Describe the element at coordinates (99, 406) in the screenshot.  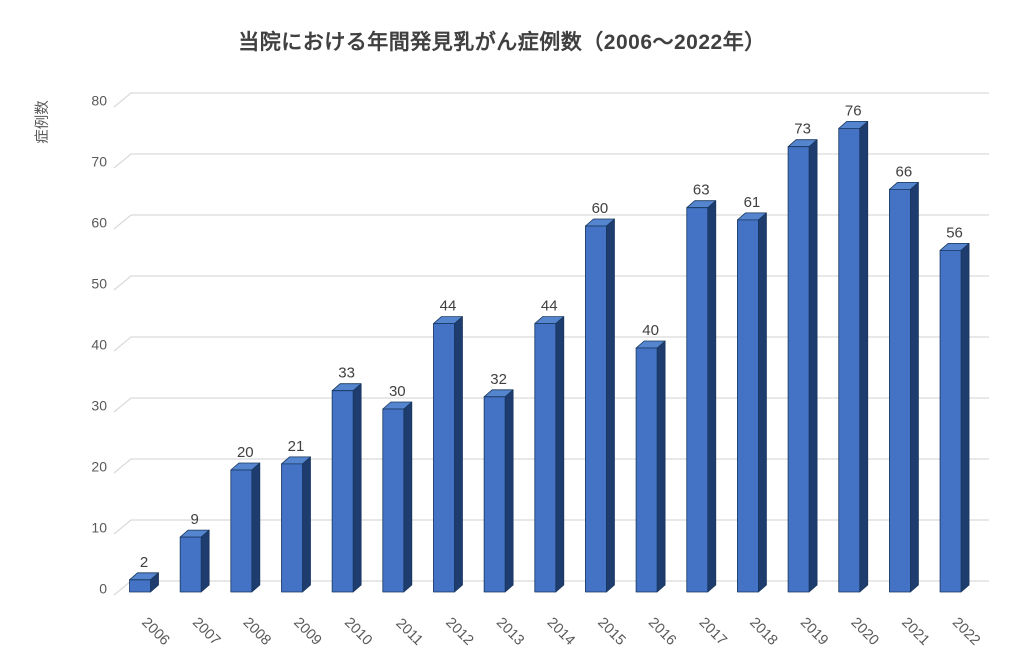
I see `y-tick-label: 30` at that location.